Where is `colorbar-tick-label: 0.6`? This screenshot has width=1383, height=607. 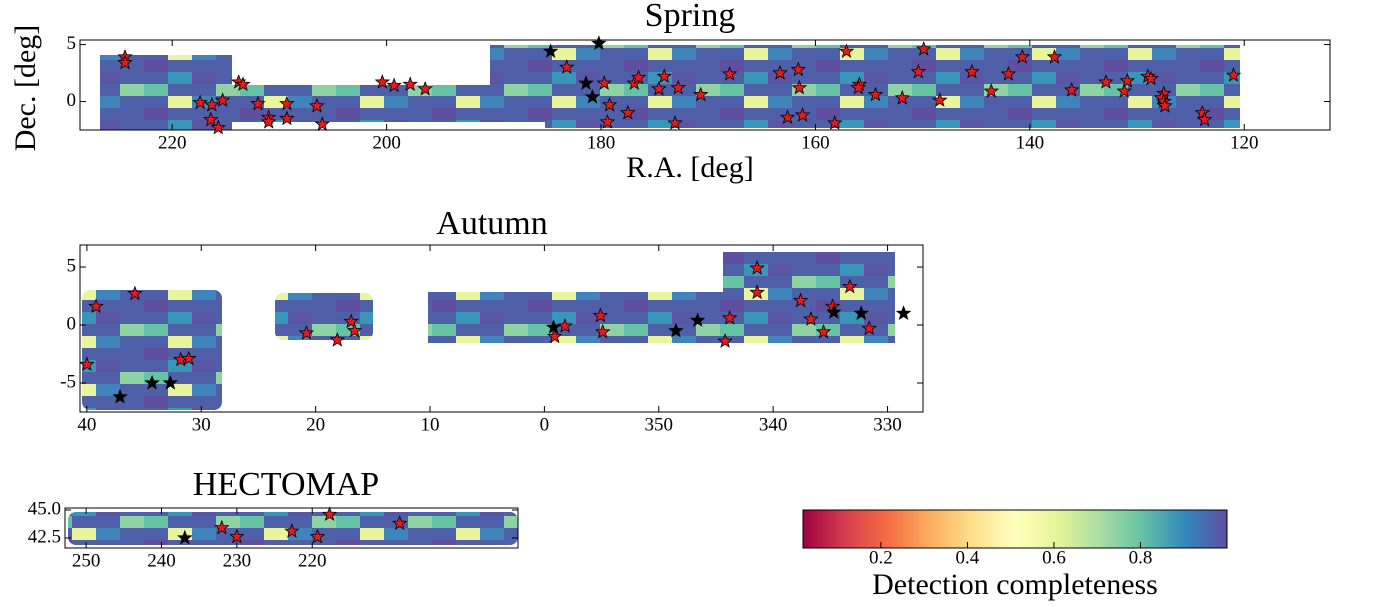 colorbar-tick-label: 0.6 is located at coordinates (1054, 557).